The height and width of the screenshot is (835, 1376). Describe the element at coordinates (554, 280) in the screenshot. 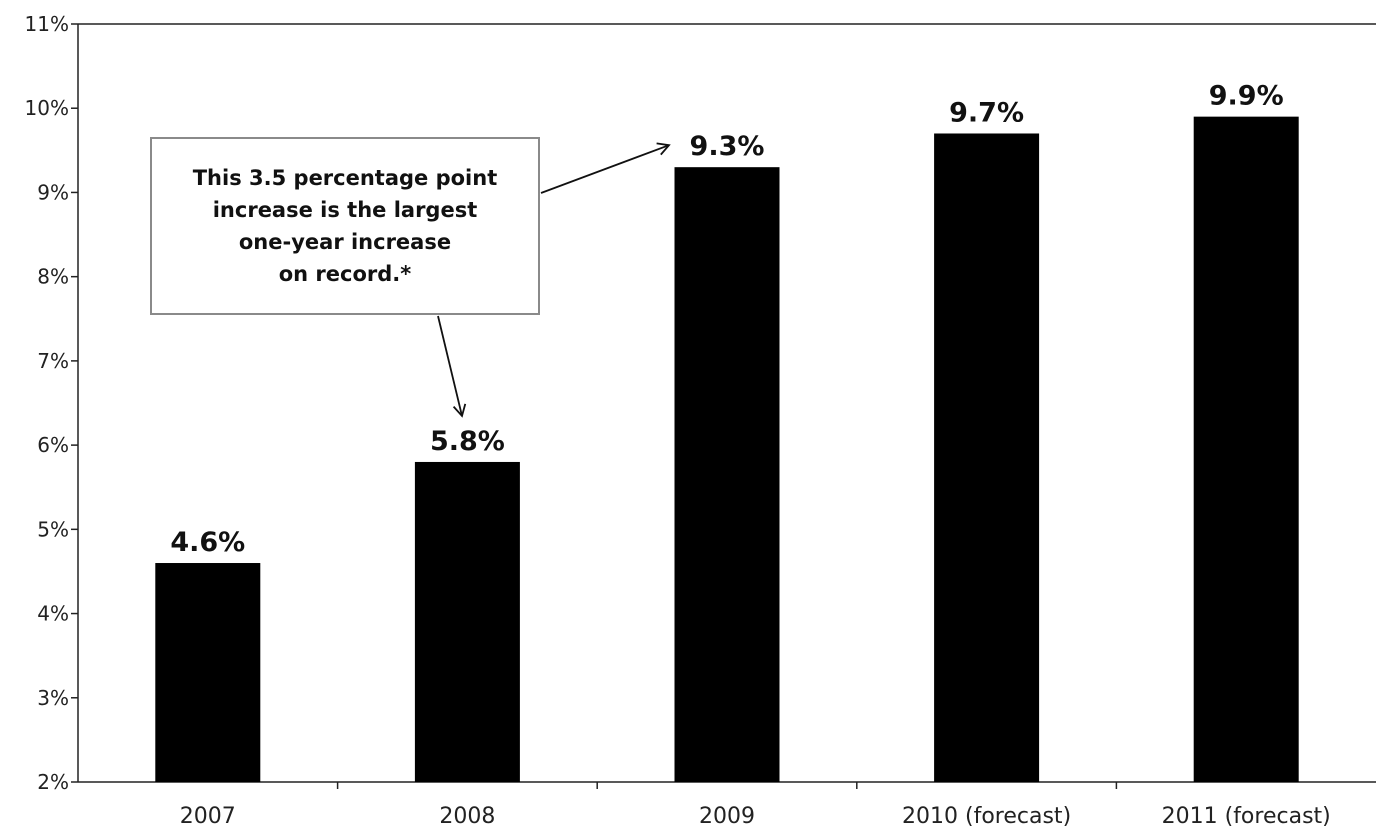

I see `annotation-arrows` at that location.